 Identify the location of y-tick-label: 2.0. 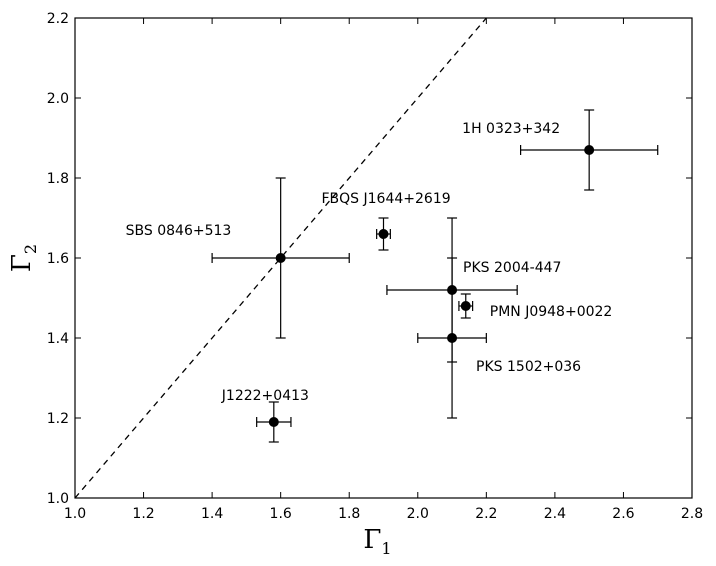
(58, 99).